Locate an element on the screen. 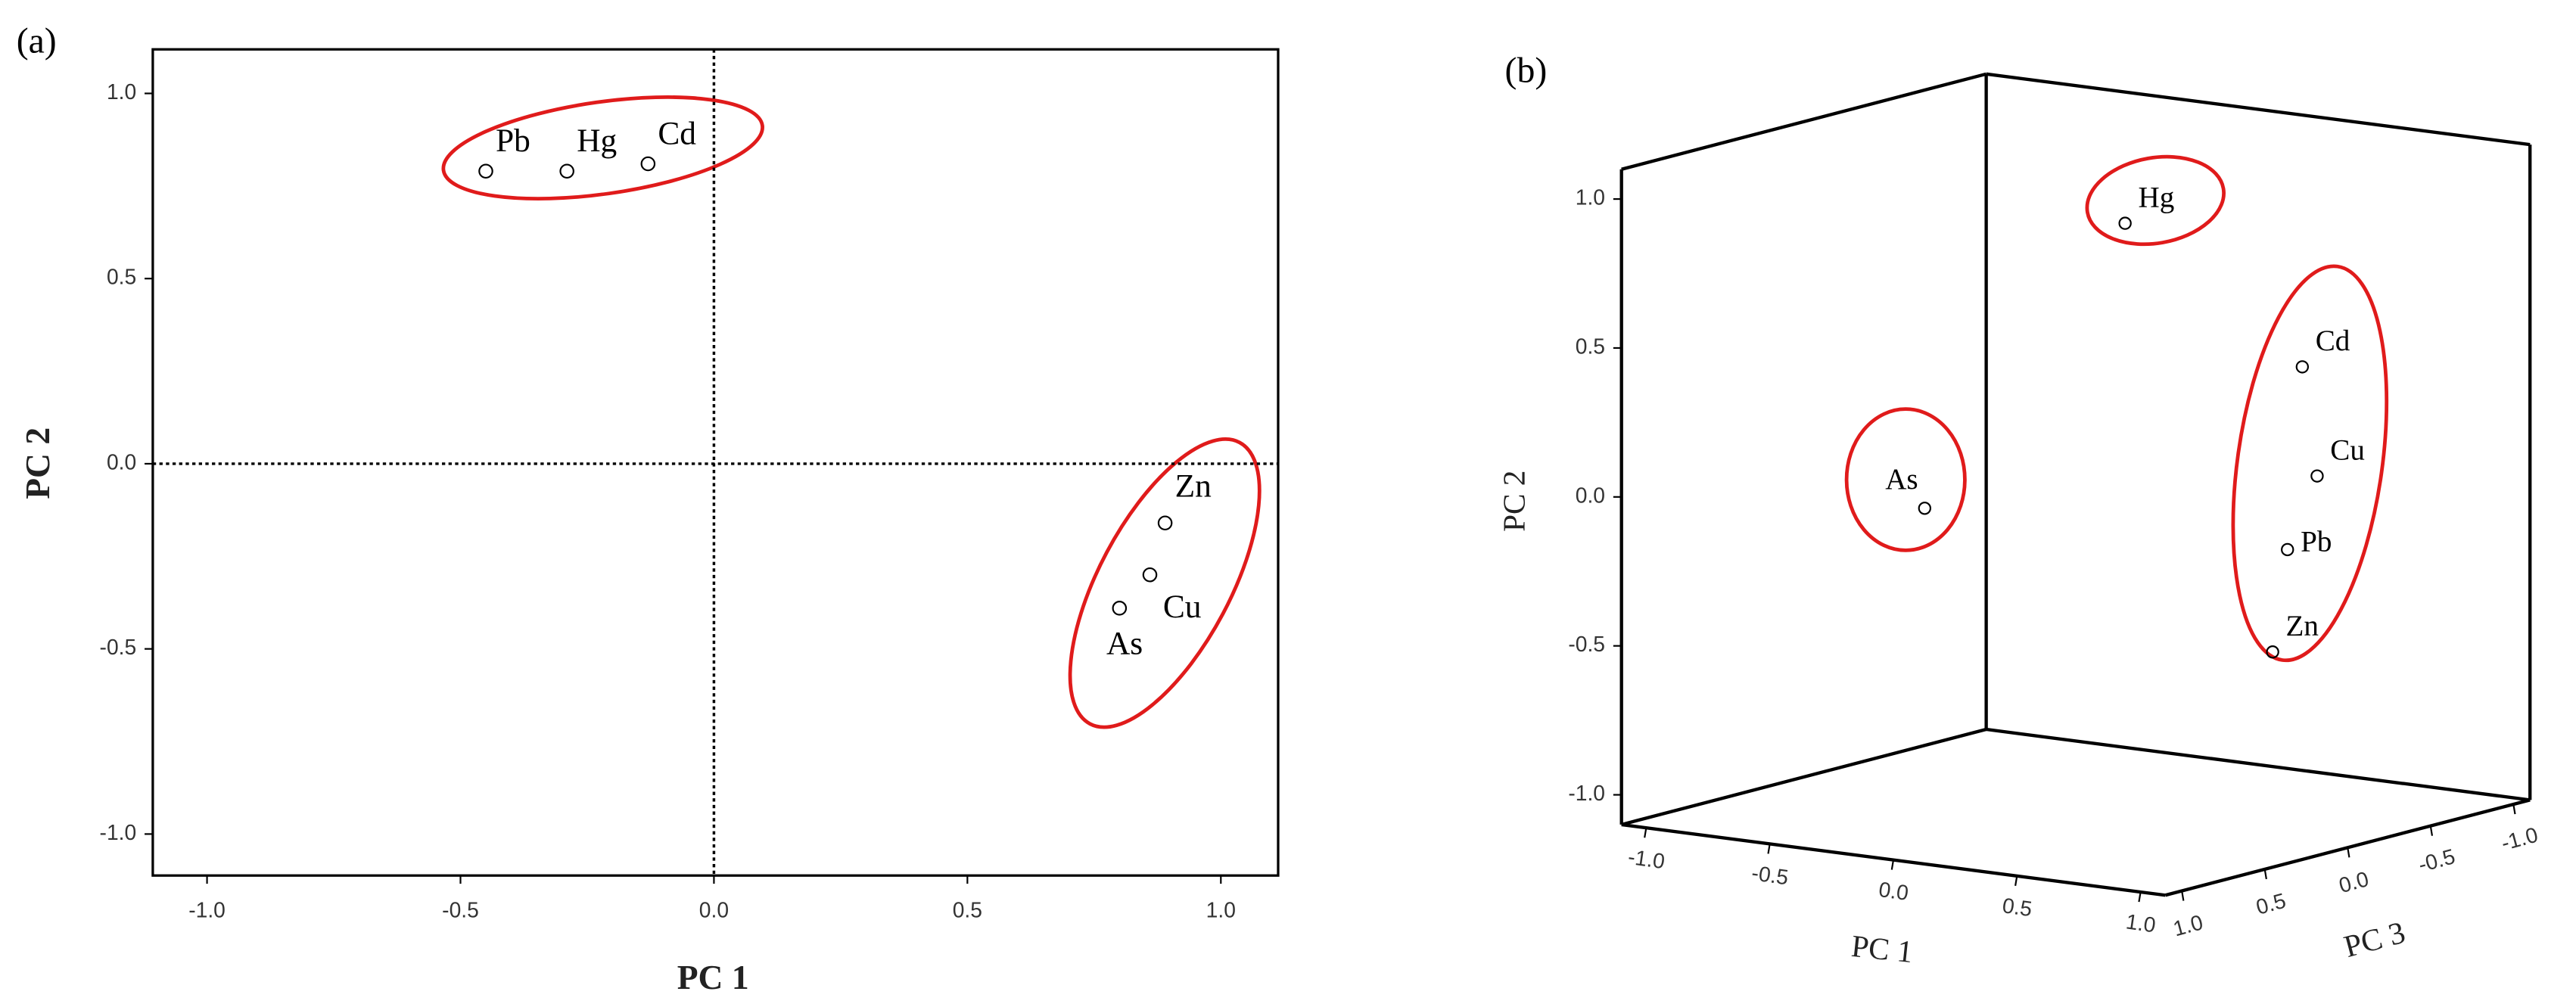 This screenshot has height=1007, width=2576. z-tick-label: -0.5 is located at coordinates (2436, 860).